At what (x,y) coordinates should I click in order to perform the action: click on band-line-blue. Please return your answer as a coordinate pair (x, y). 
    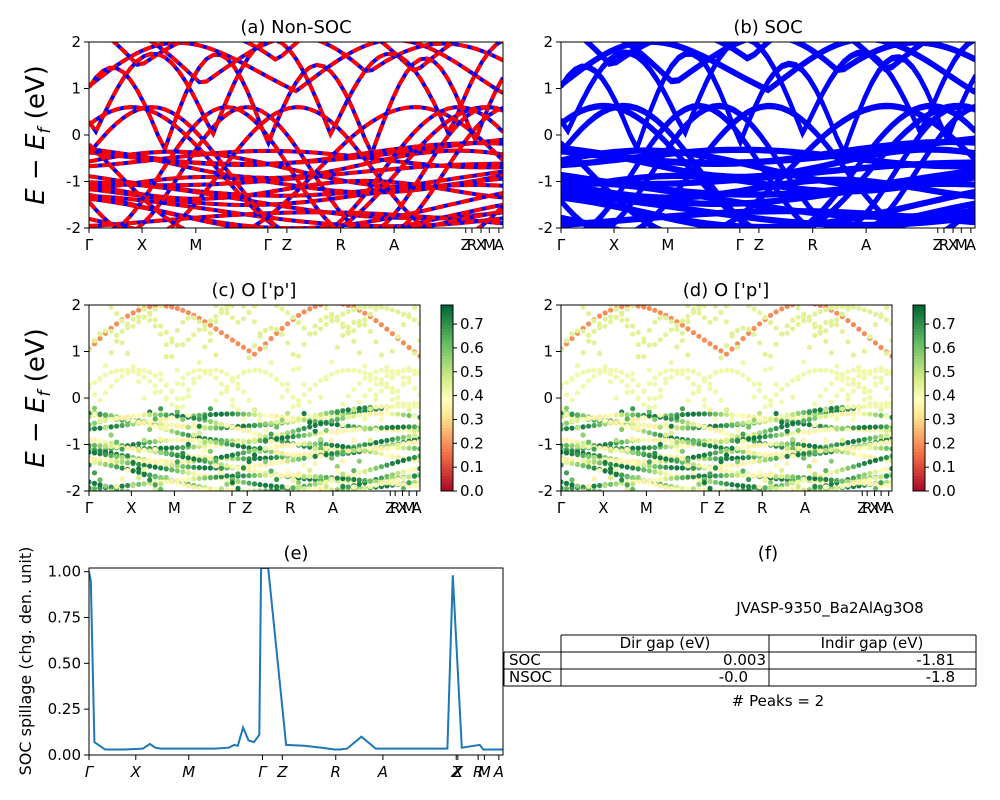
    Looking at the image, I should click on (296, 218).